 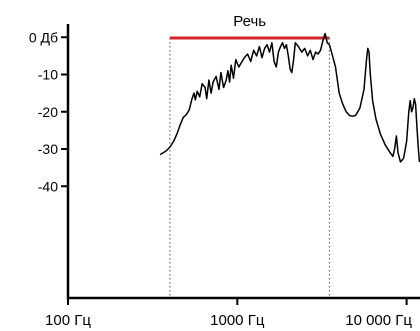 What do you see at coordinates (43, 37) in the screenshot?
I see `y-tick-label: 0 Дб` at bounding box center [43, 37].